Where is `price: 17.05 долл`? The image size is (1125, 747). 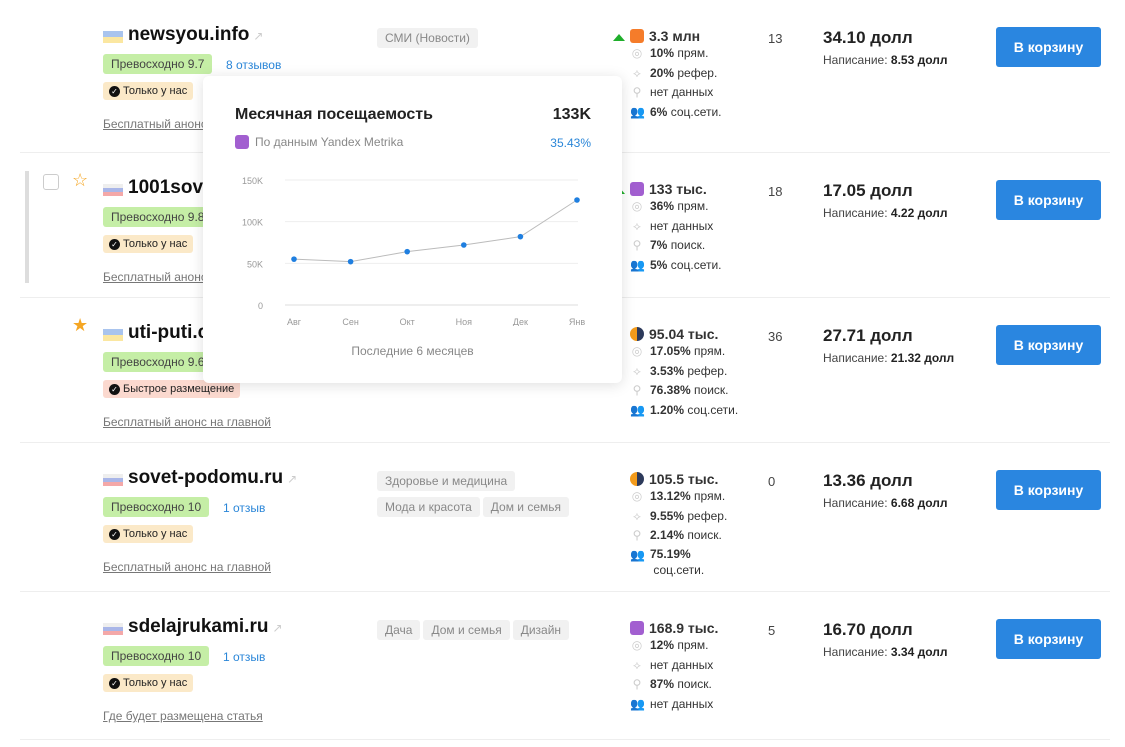 price: 17.05 долл is located at coordinates (868, 190).